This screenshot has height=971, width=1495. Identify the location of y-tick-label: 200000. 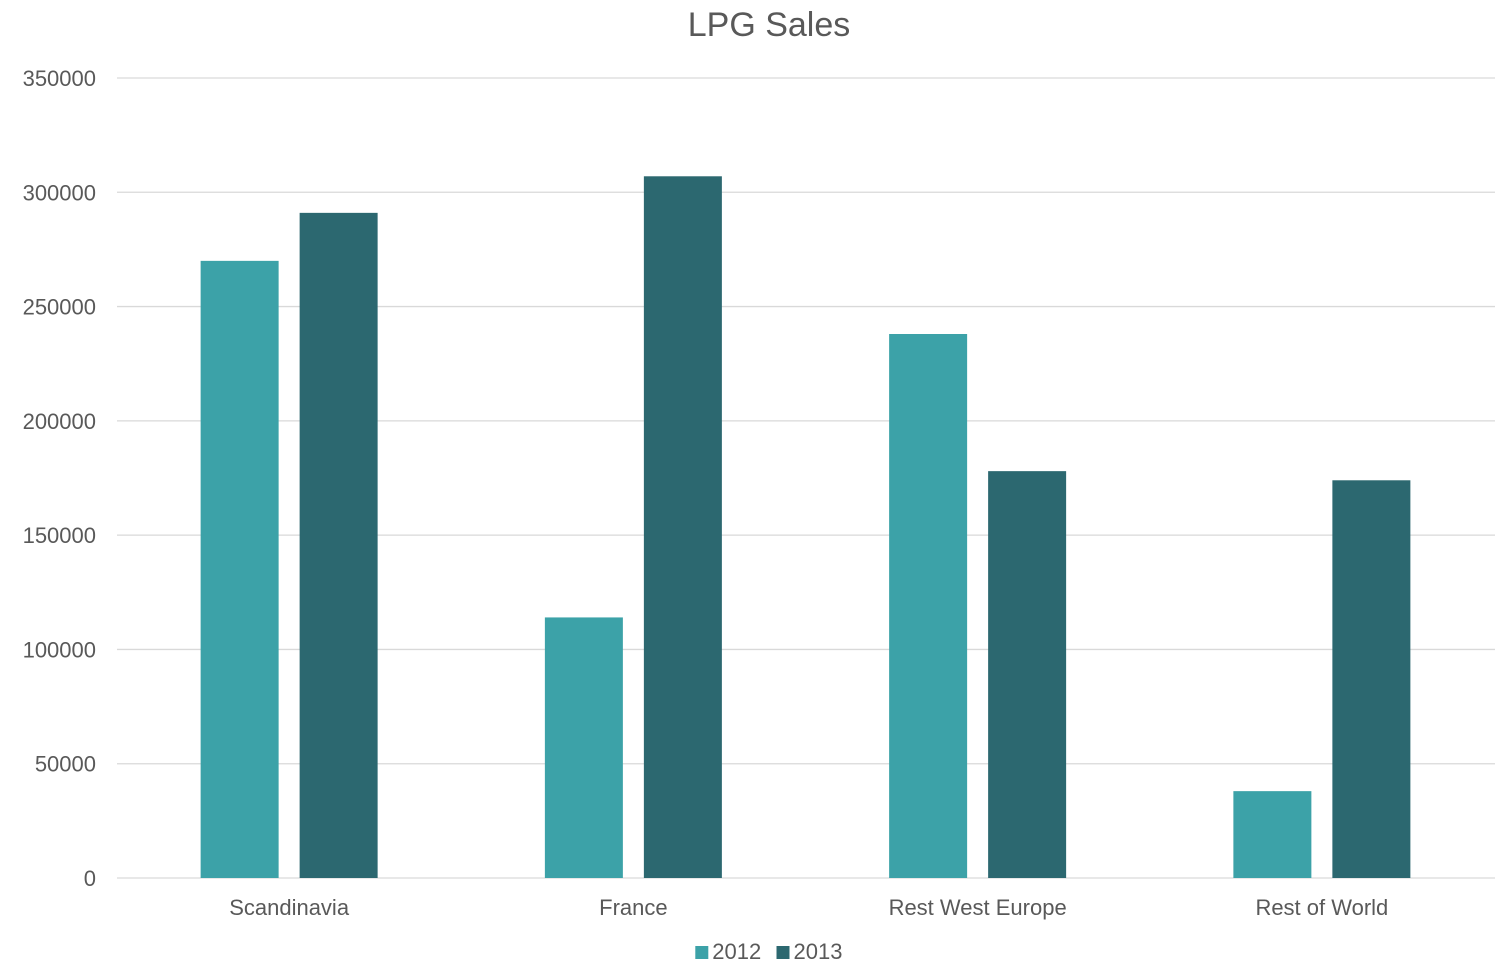
(59, 421).